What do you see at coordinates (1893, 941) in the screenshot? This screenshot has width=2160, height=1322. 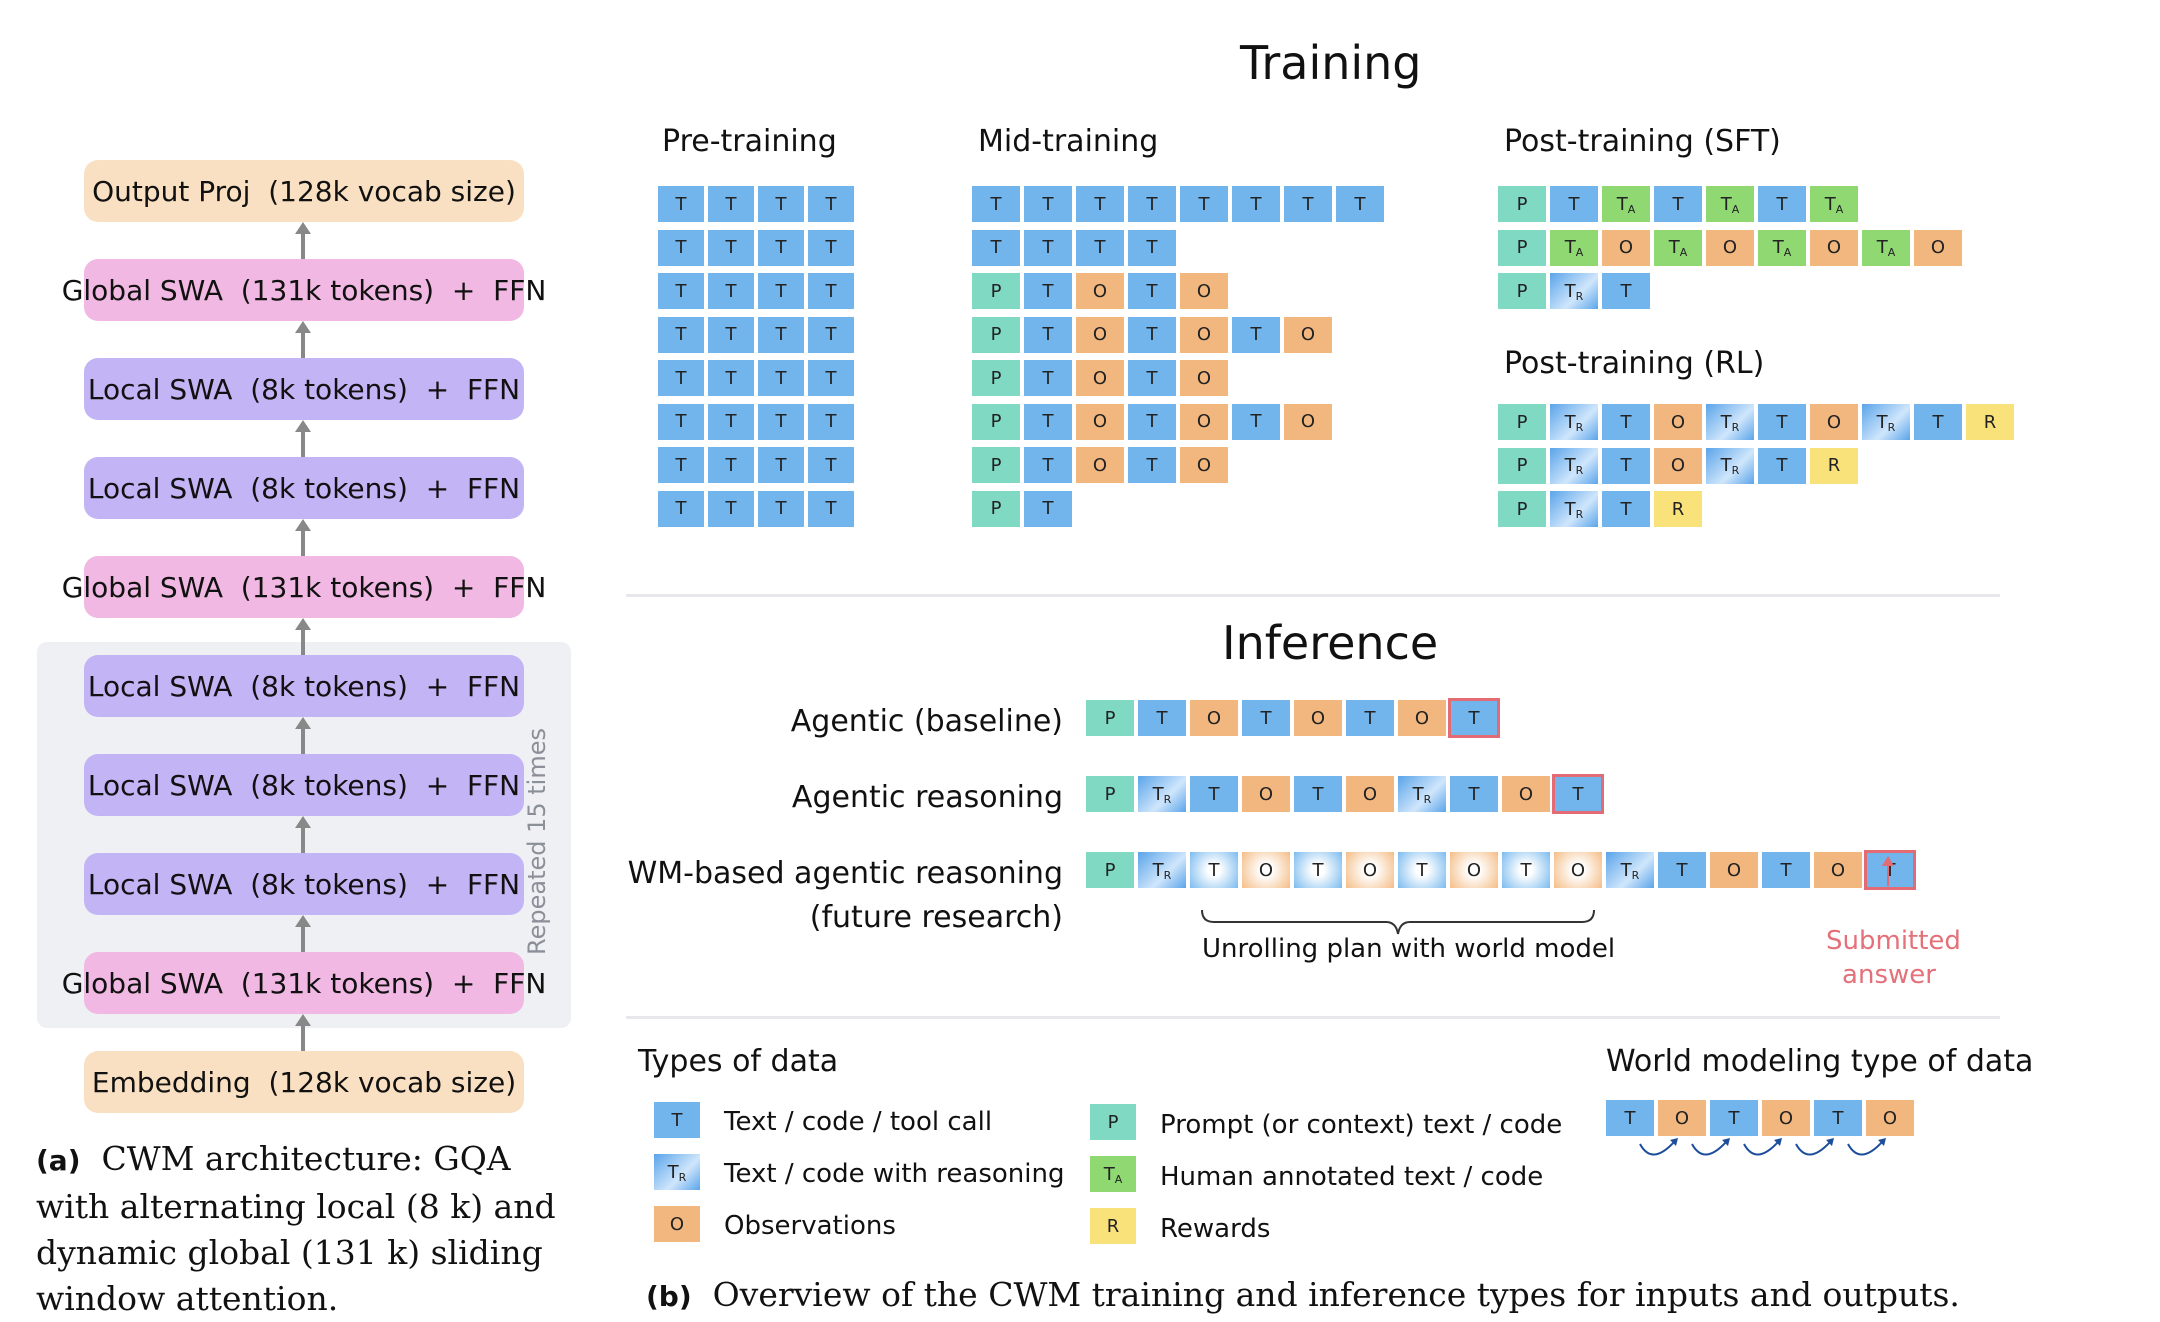 I see `submitted-line1: Submitted` at bounding box center [1893, 941].